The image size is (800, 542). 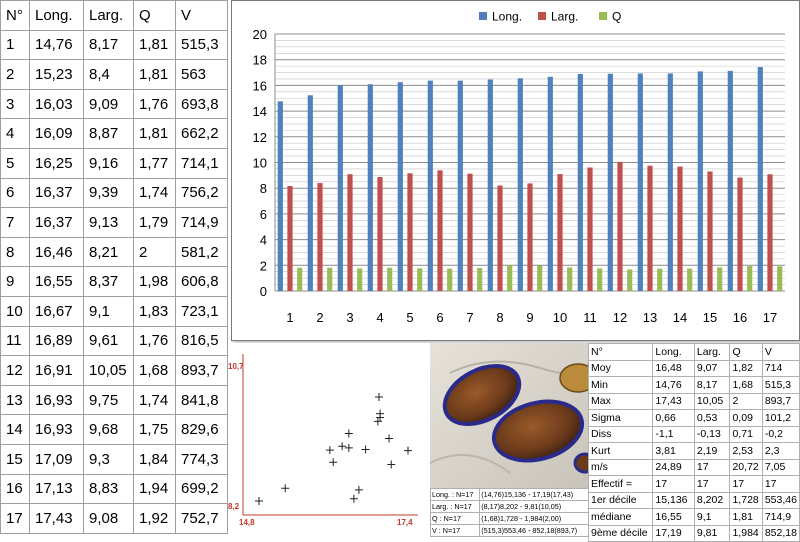 I want to click on stats-cell: 16,48, so click(x=673, y=368).